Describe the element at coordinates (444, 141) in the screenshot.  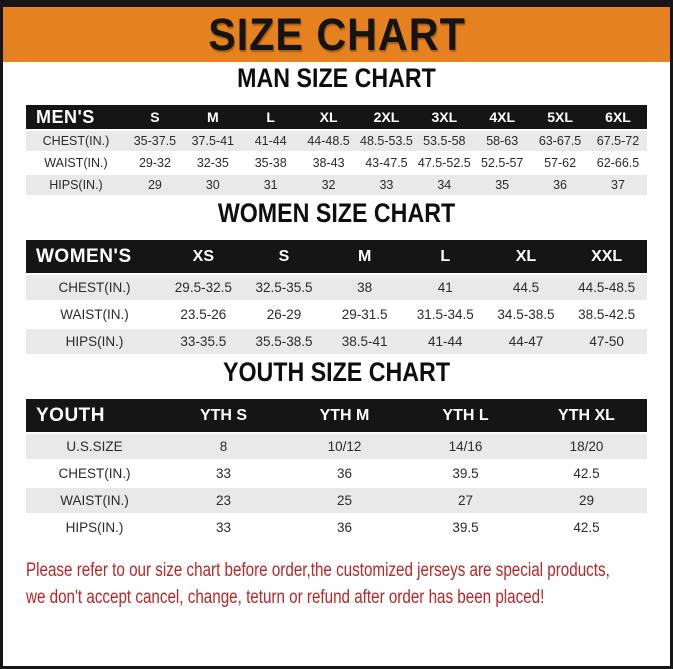
I see `cell: 53.5-58` at that location.